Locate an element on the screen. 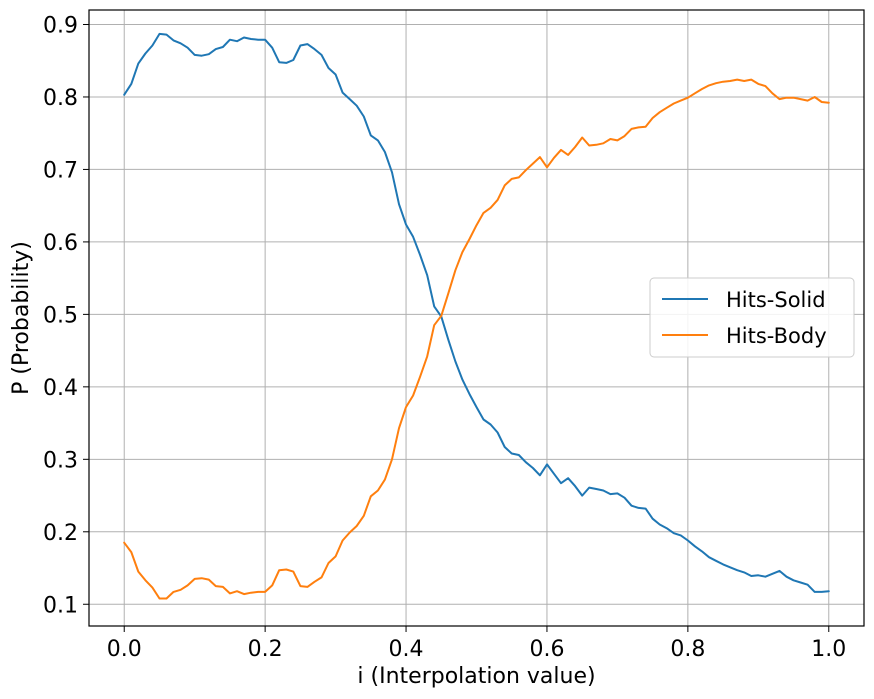 The height and width of the screenshot is (699, 874). y-tick-label: 0.3 is located at coordinates (60, 460).